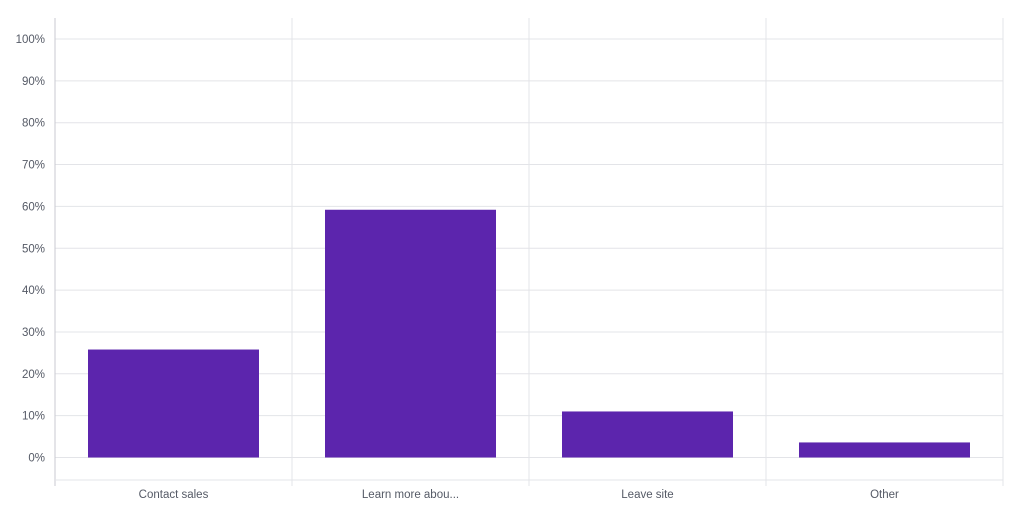  What do you see at coordinates (33, 333) in the screenshot?
I see `y-tick-label: 30%` at bounding box center [33, 333].